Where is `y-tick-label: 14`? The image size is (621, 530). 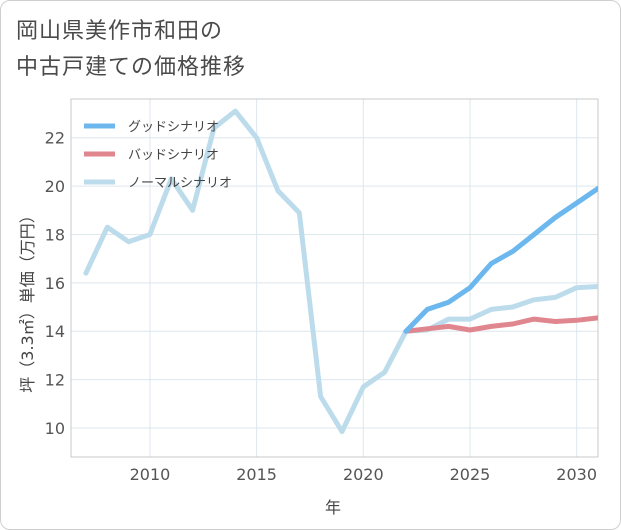
y-tick-label: 14 is located at coordinates (55, 331).